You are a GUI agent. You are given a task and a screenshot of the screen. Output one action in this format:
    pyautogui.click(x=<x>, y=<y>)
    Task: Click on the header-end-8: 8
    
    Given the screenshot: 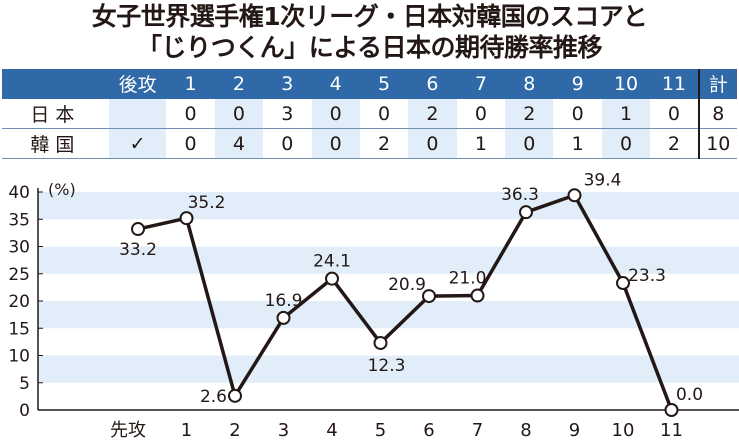 What is the action you would take?
    pyautogui.click(x=529, y=84)
    